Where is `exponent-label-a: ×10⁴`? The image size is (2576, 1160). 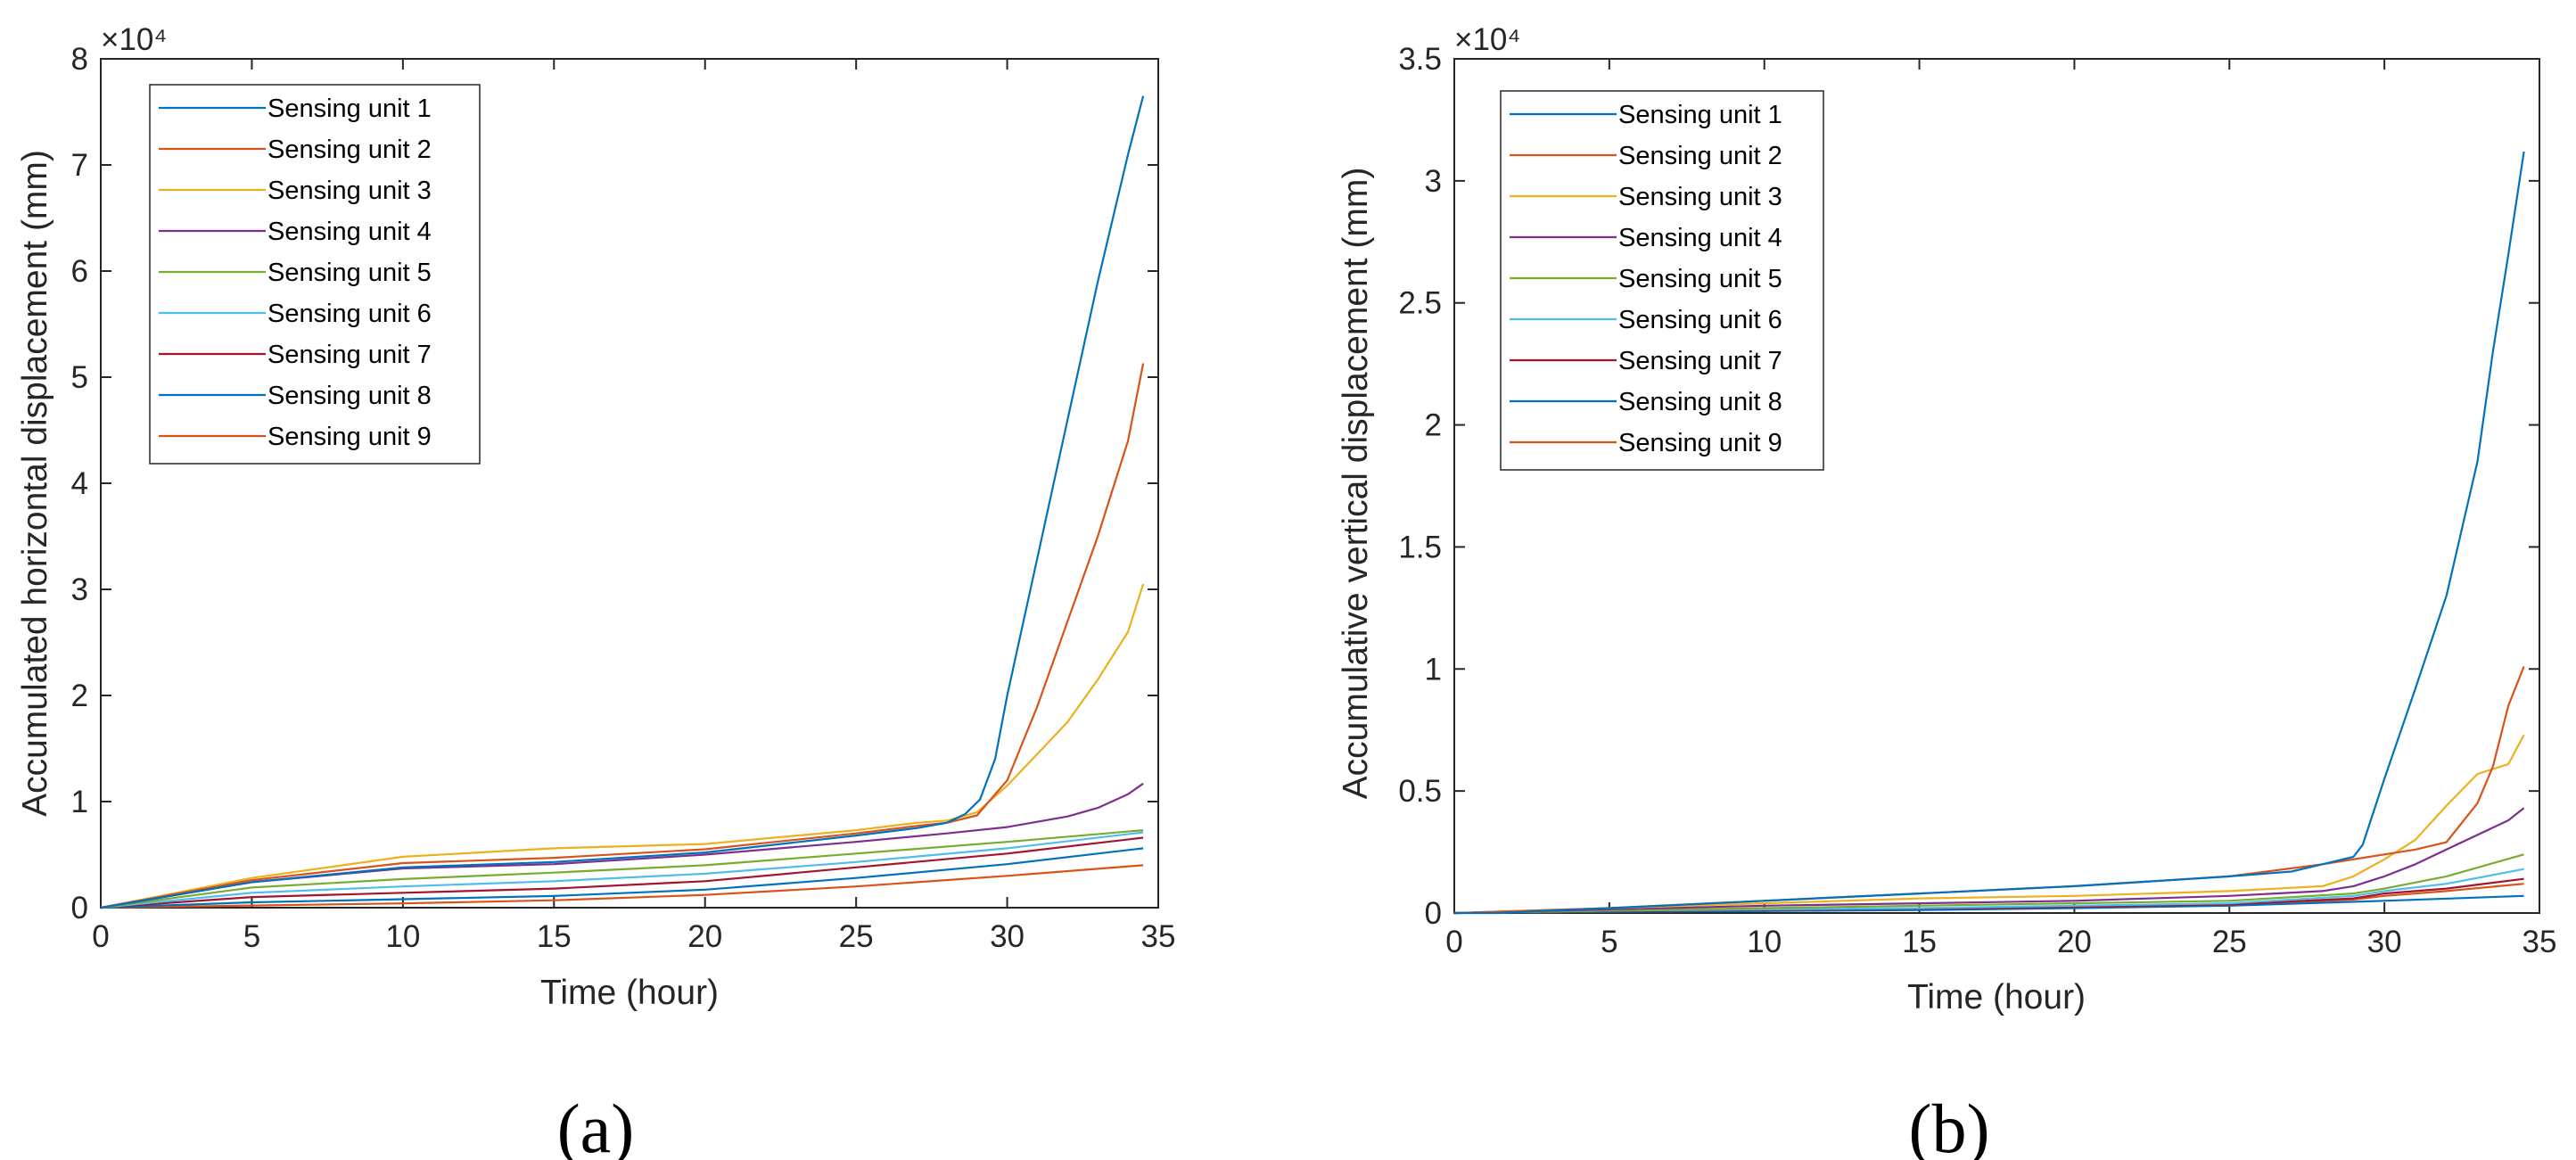 exponent-label-a: ×10⁴ is located at coordinates (134, 39).